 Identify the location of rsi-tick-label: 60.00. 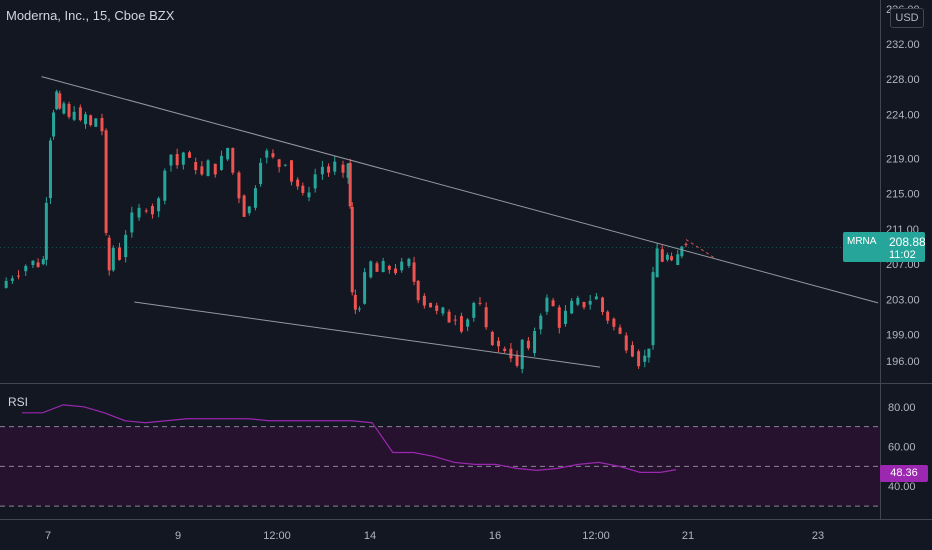
(902, 448).